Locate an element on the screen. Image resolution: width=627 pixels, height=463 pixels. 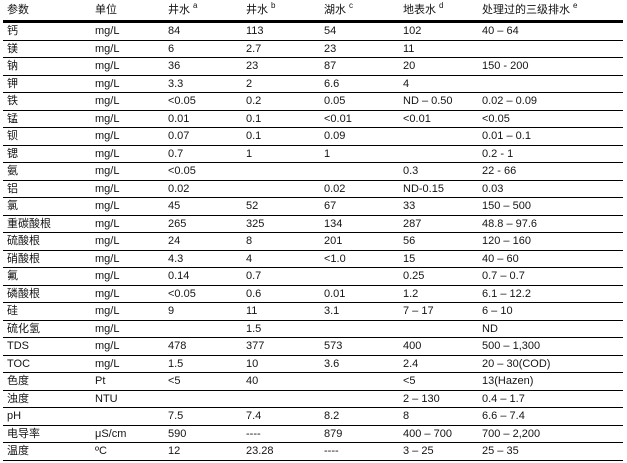
table-row: 色度 Pt <5 40 <5 13(Hazen) is located at coordinates (313, 381).